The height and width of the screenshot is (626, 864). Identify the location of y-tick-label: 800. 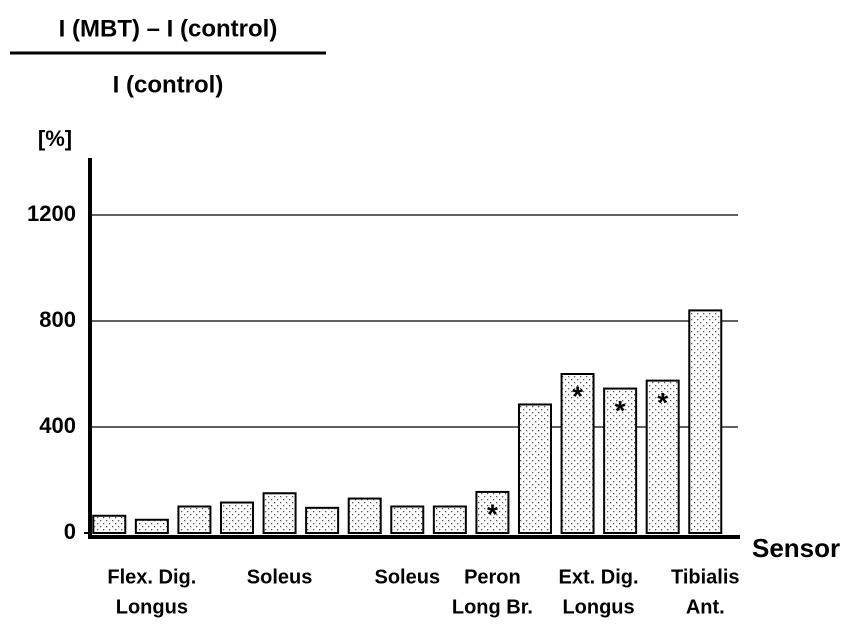
(57, 319).